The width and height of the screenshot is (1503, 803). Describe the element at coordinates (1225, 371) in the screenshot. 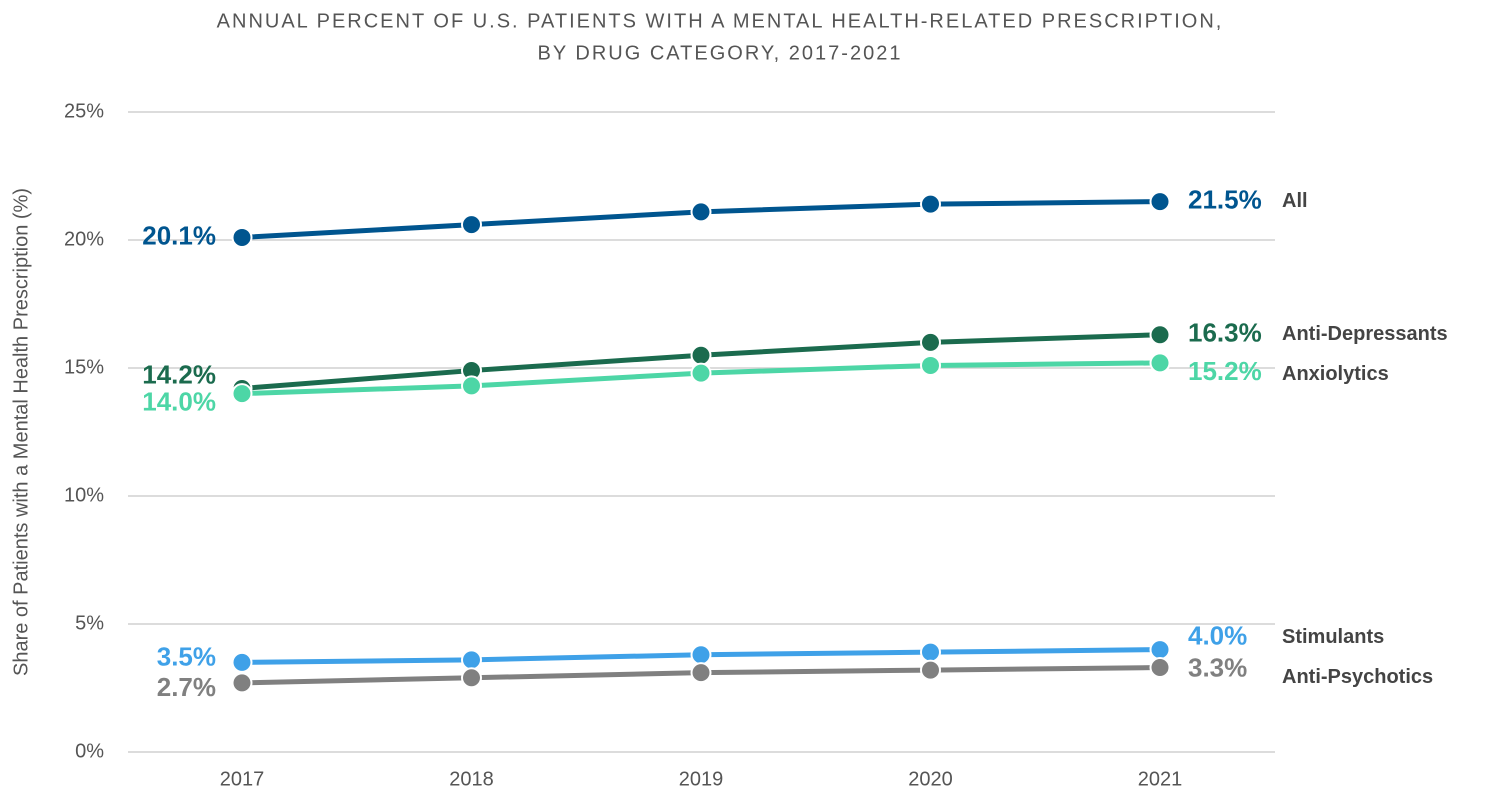

I see `value-label: 15.2%` at that location.